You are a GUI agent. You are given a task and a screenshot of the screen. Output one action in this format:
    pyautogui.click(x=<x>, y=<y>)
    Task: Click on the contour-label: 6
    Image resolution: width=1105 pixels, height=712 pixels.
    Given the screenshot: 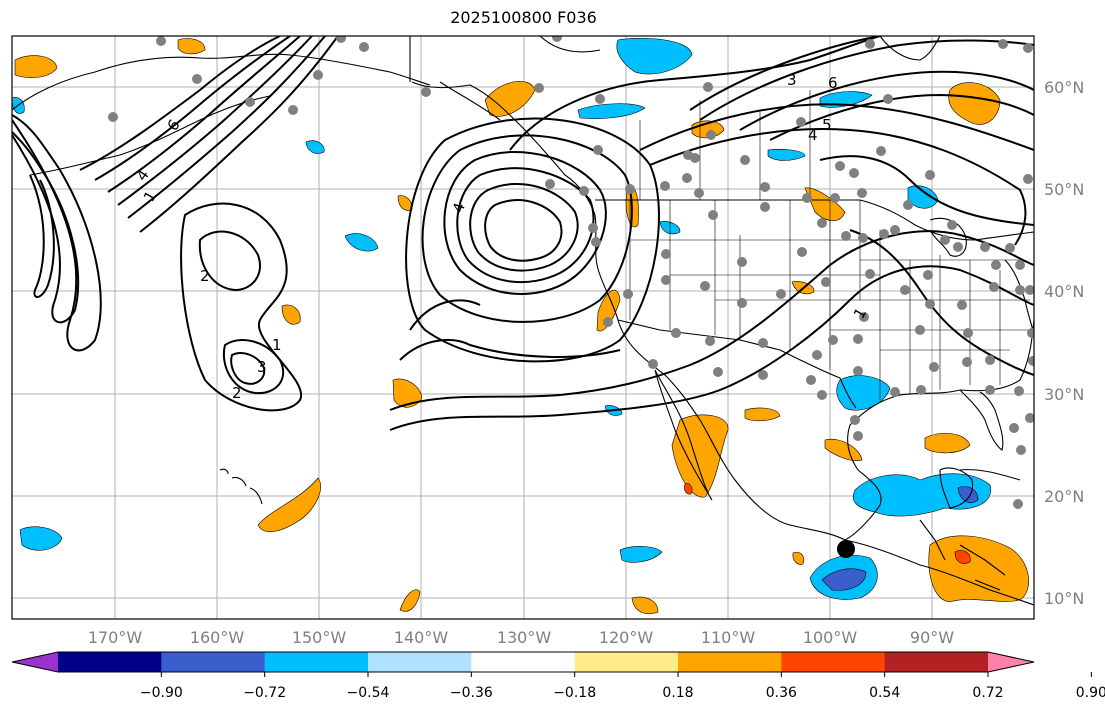 What is the action you would take?
    pyautogui.click(x=833, y=83)
    